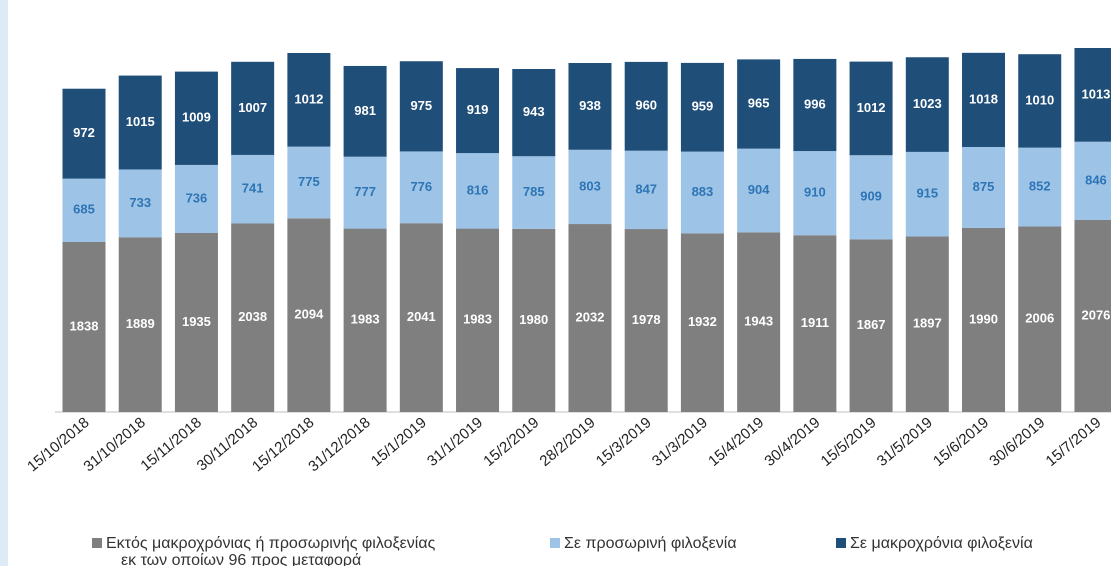 The width and height of the screenshot is (1111, 566). I want to click on data-label: 776, so click(421, 186).